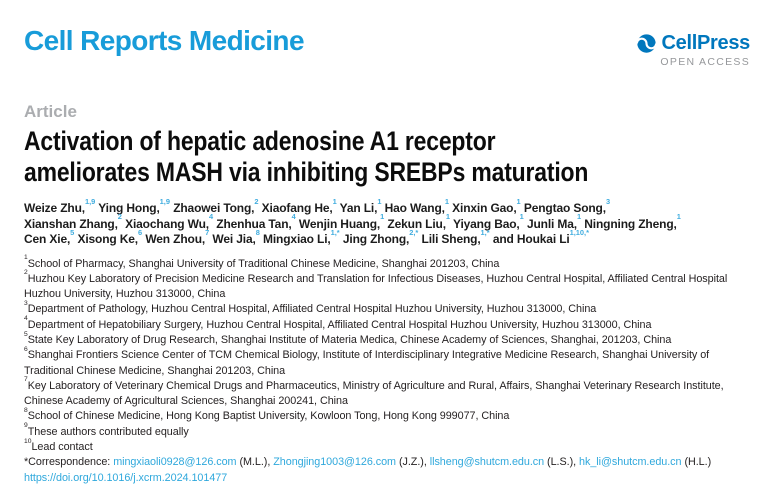 Image resolution: width=774 pixels, height=496 pixels. Describe the element at coordinates (531, 239) in the screenshot. I see `author-name: and Houkai Li` at that location.